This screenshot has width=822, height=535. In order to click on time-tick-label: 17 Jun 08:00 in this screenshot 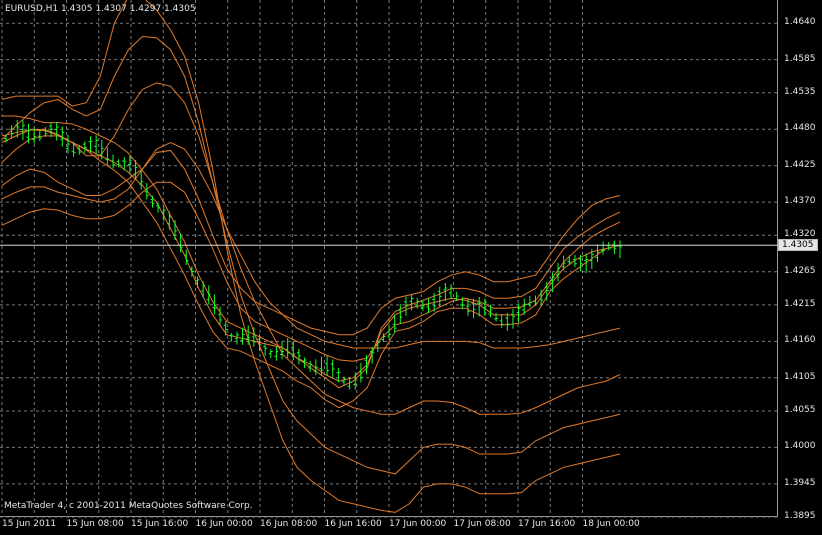, I will do `click(482, 524)`.